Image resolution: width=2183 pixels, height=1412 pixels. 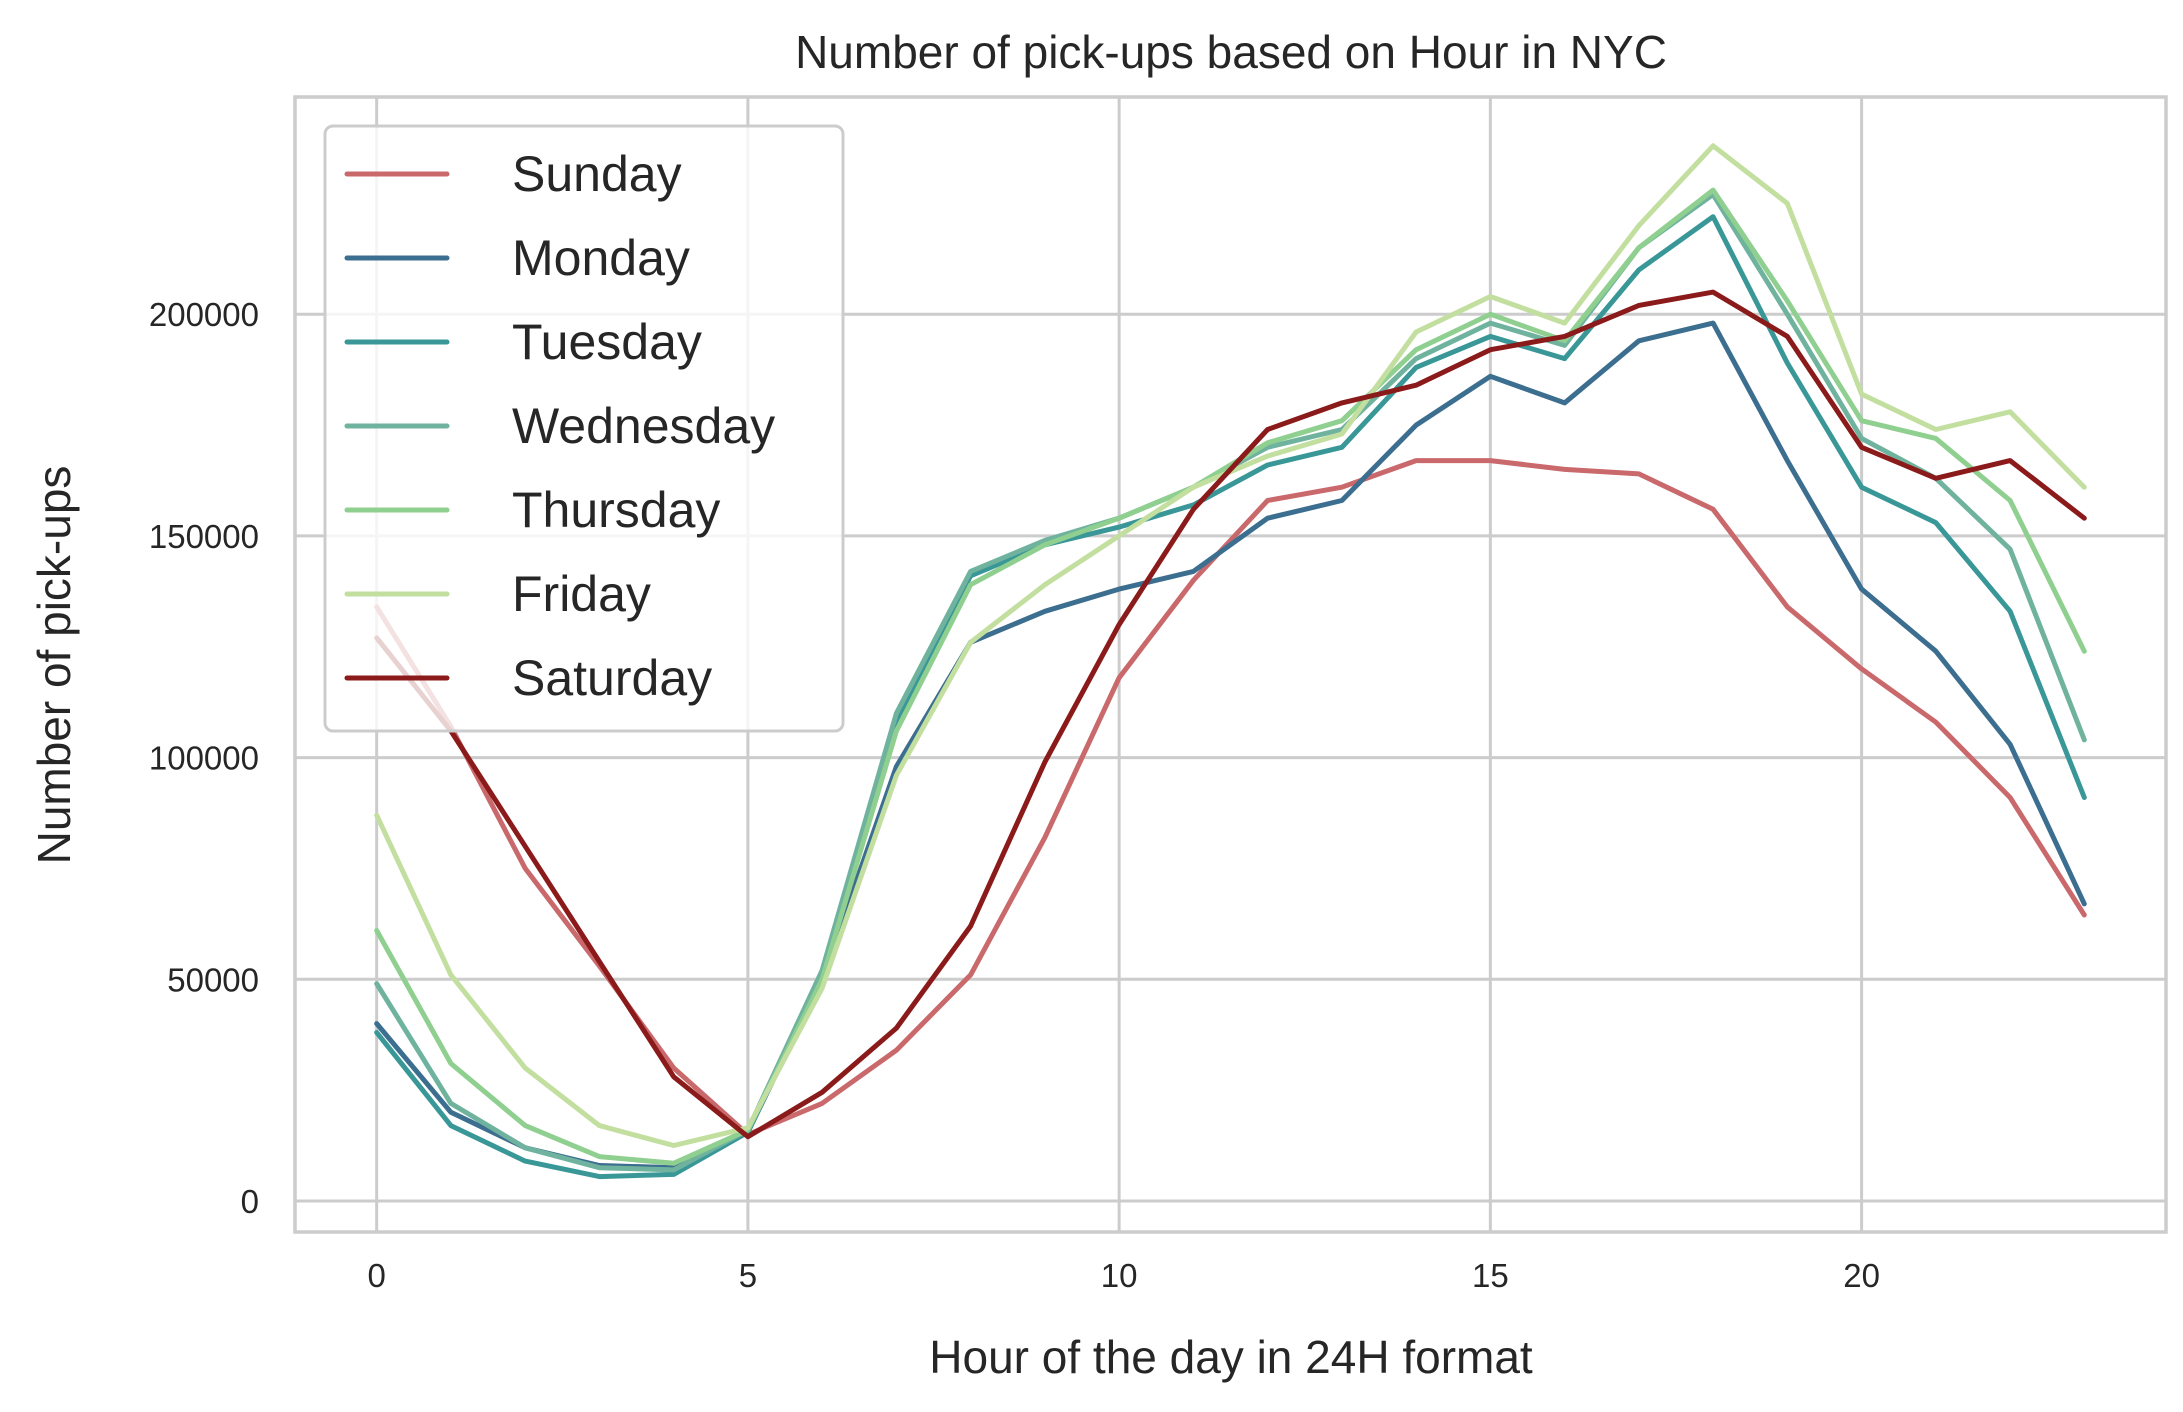 I want to click on legend-label-monday: Monday, so click(x=601, y=258).